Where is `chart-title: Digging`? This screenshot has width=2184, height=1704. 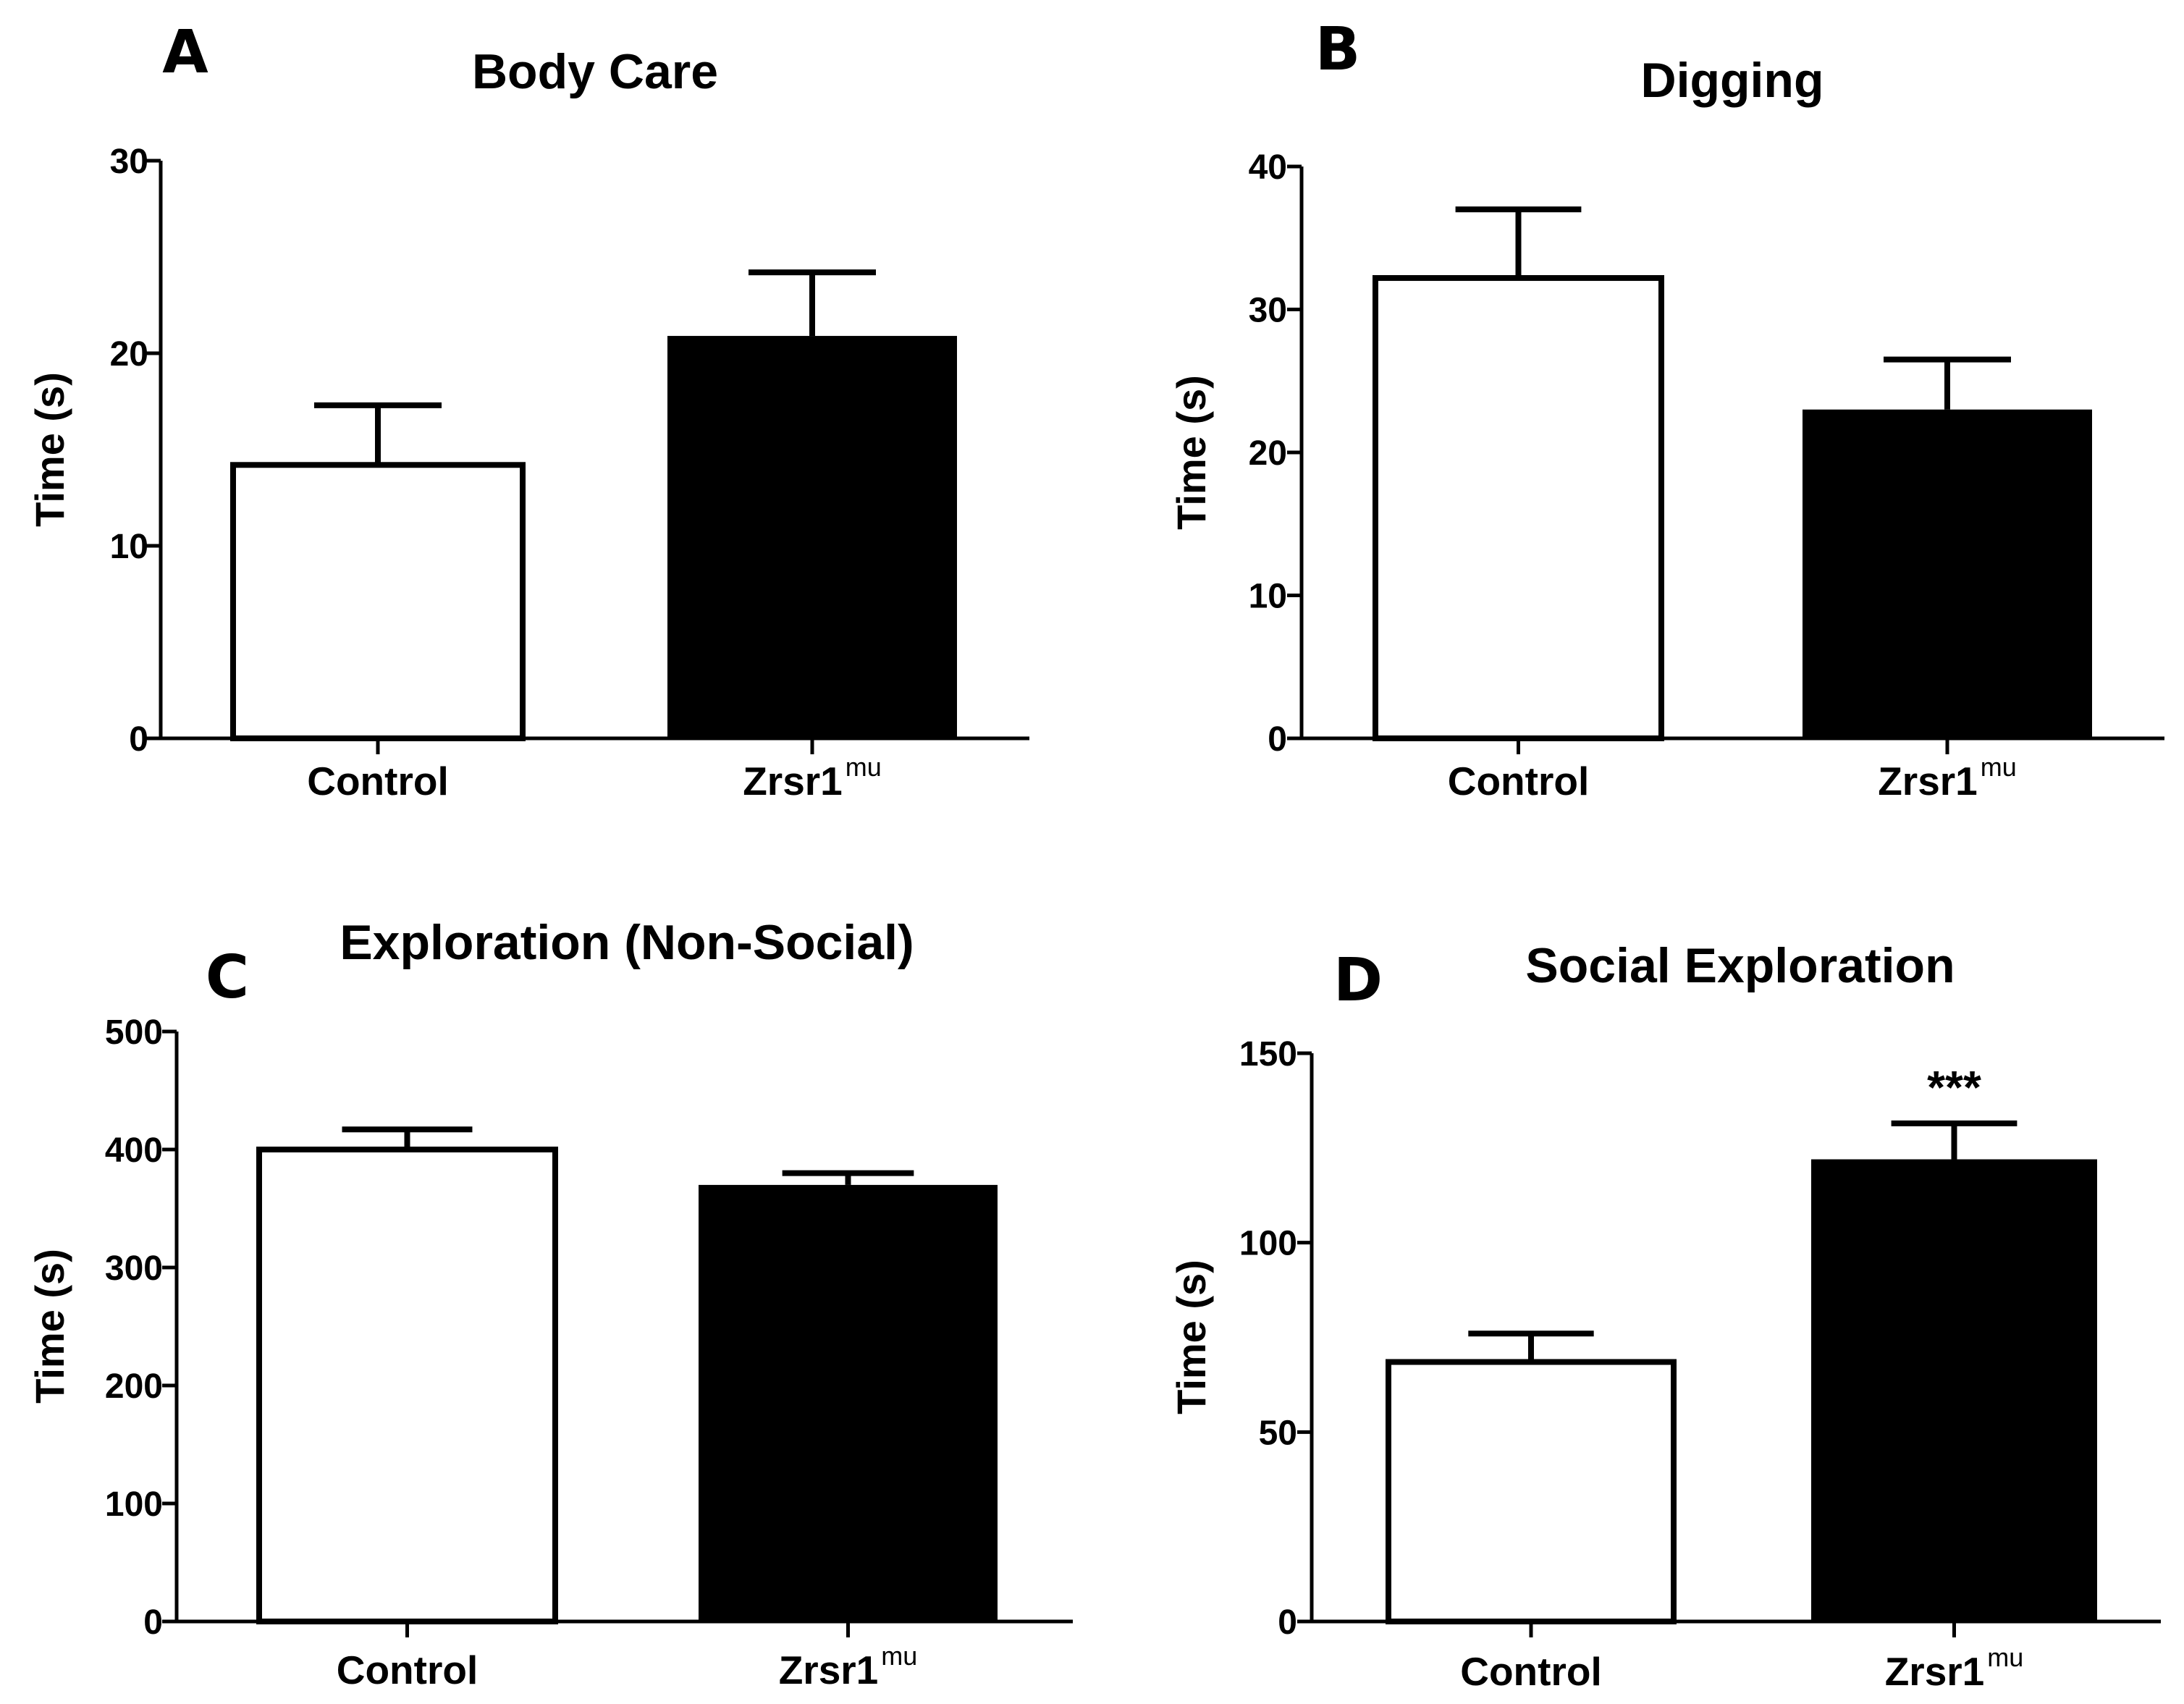
chart-title: Digging is located at coordinates (1731, 80).